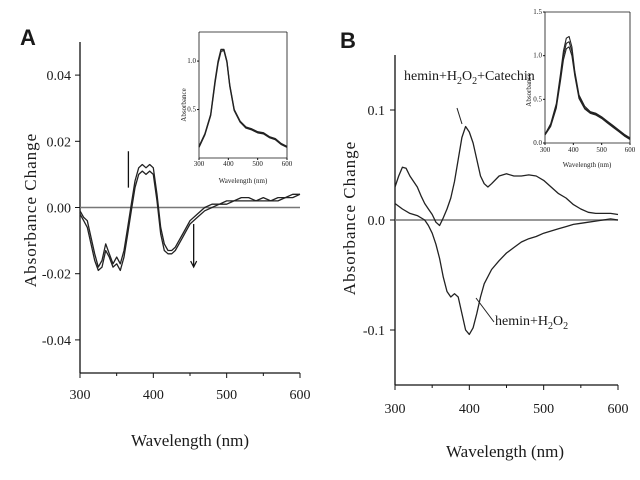  I want to click on panel-b-inset-x-tick-label-600: 600, so click(630, 150).